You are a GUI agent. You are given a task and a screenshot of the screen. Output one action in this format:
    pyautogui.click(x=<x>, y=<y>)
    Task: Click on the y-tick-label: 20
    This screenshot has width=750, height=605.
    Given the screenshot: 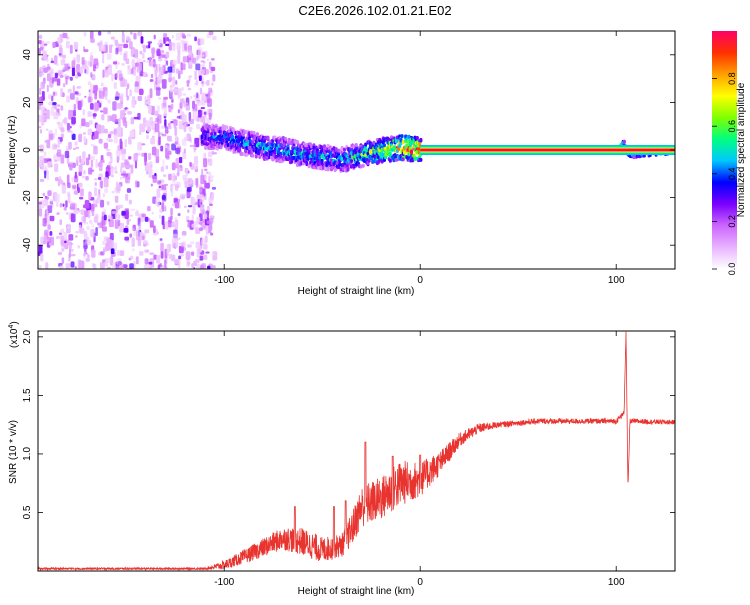 What is the action you would take?
    pyautogui.click(x=27, y=102)
    